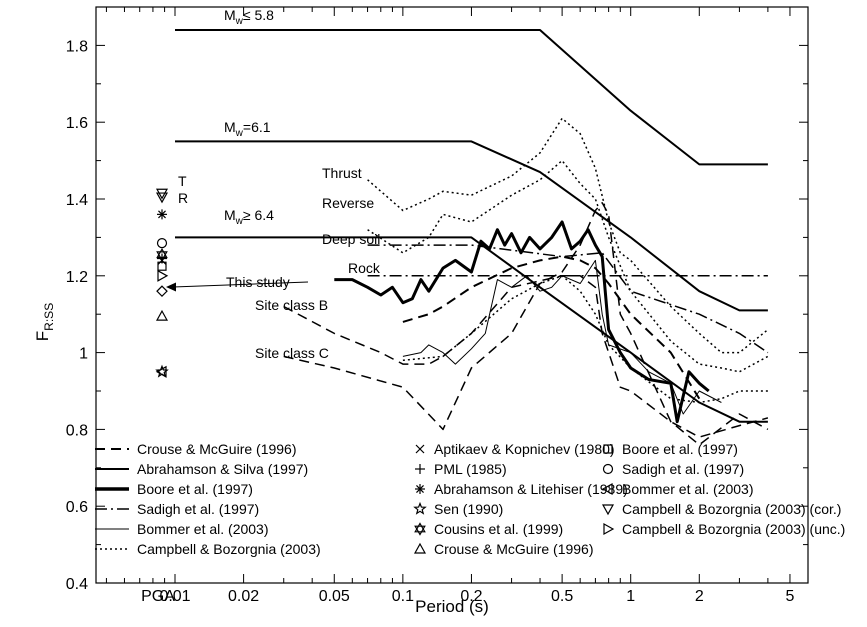 This screenshot has width=867, height=627. Describe the element at coordinates (77, 277) in the screenshot. I see `y-tick-label: 1.2` at that location.